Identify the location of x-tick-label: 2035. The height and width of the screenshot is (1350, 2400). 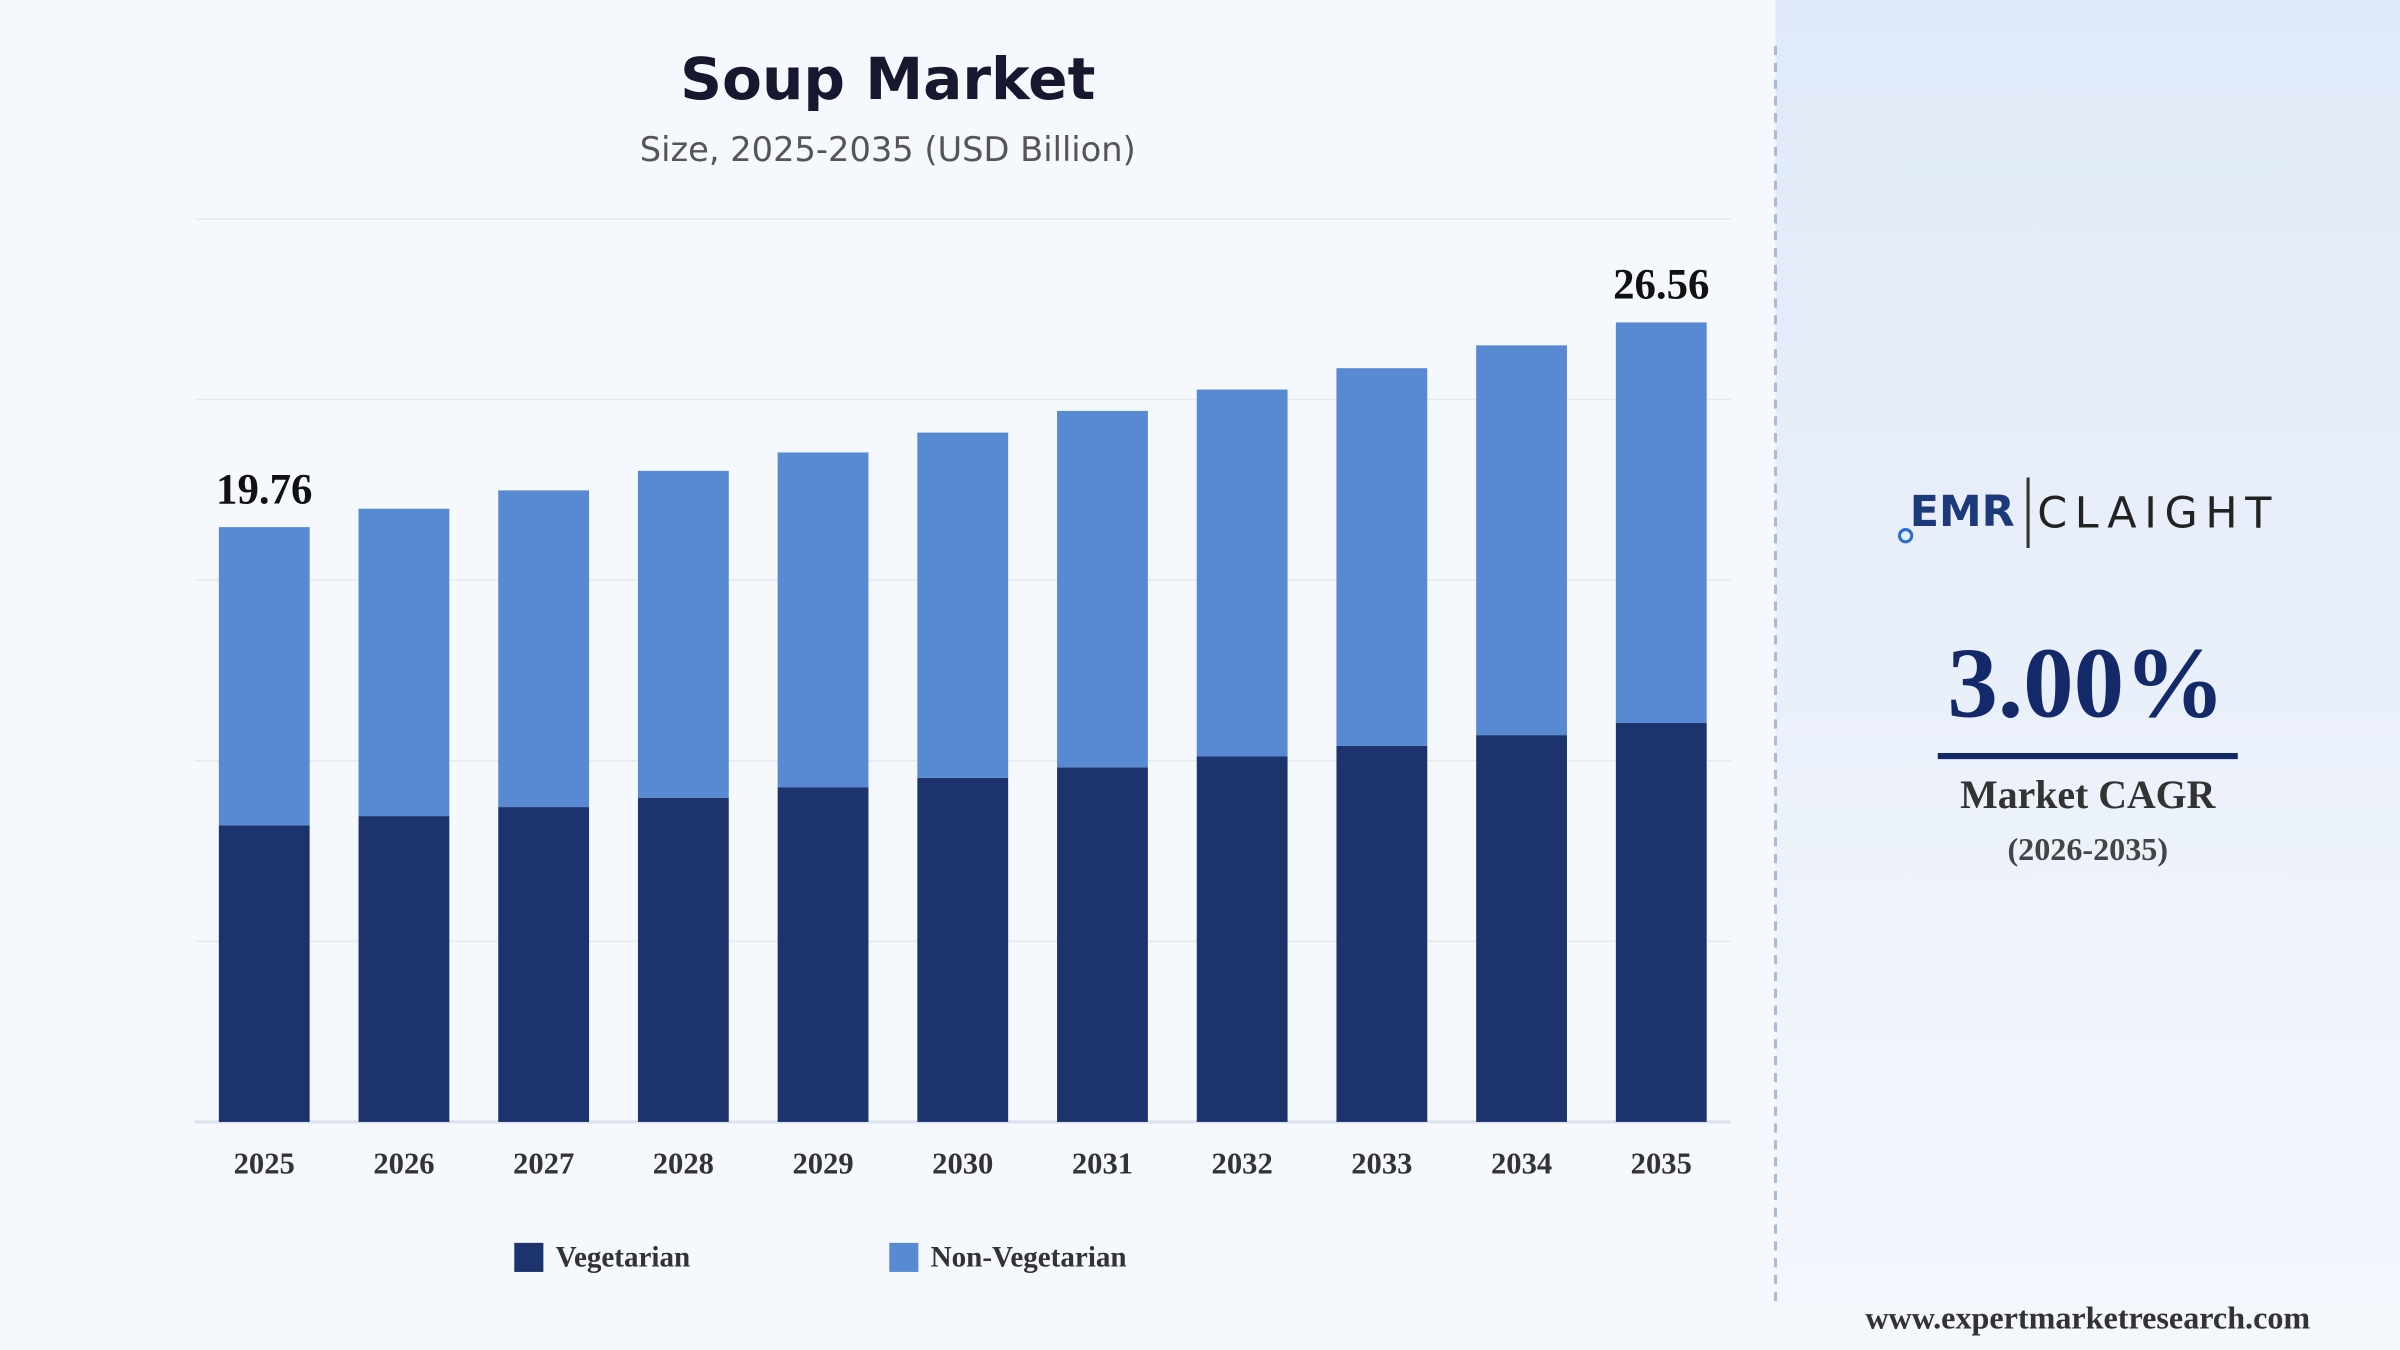
(1661, 1163).